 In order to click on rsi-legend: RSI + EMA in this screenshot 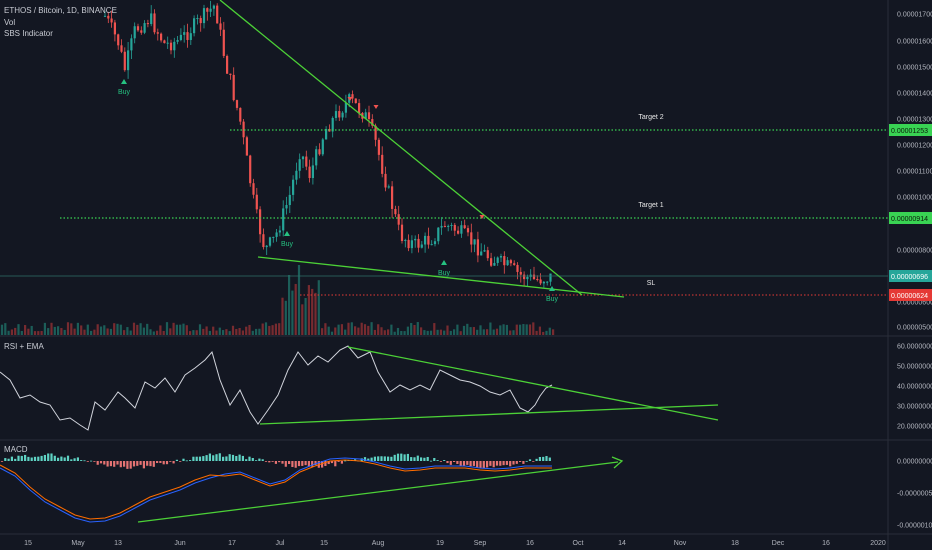, I will do `click(24, 346)`.